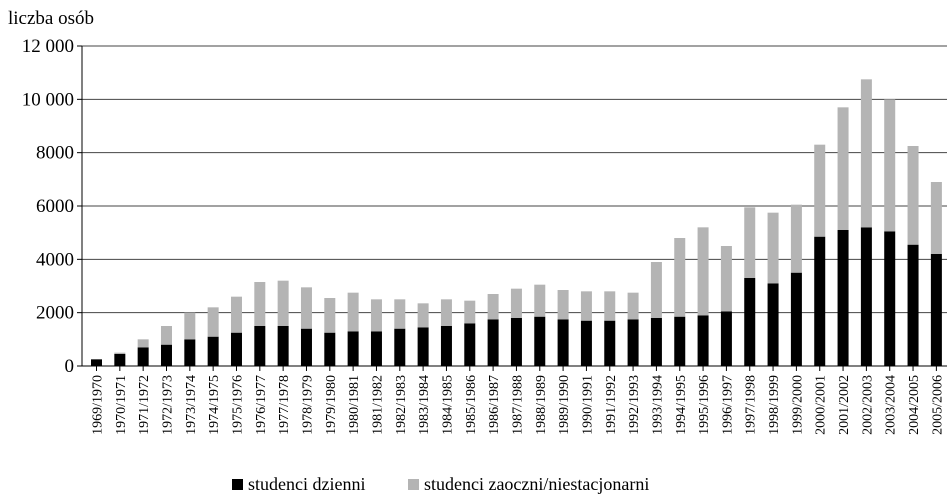 The width and height of the screenshot is (947, 502). Describe the element at coordinates (98, 405) in the screenshot. I see `x-tick-label: 1969/1970` at that location.